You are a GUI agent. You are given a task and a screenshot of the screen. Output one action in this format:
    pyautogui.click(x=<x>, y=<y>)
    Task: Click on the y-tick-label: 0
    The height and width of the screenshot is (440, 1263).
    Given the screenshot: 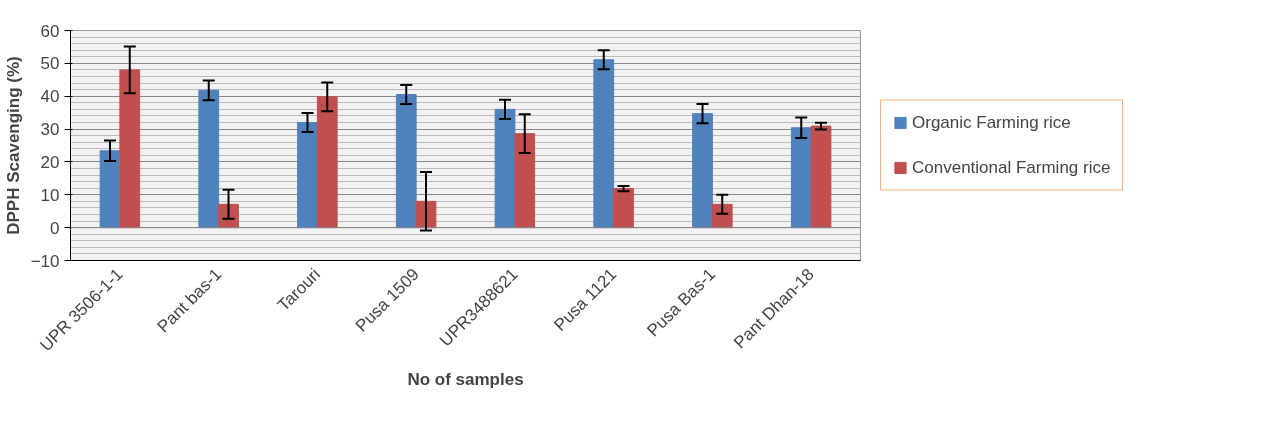 What is the action you would take?
    pyautogui.click(x=55, y=228)
    